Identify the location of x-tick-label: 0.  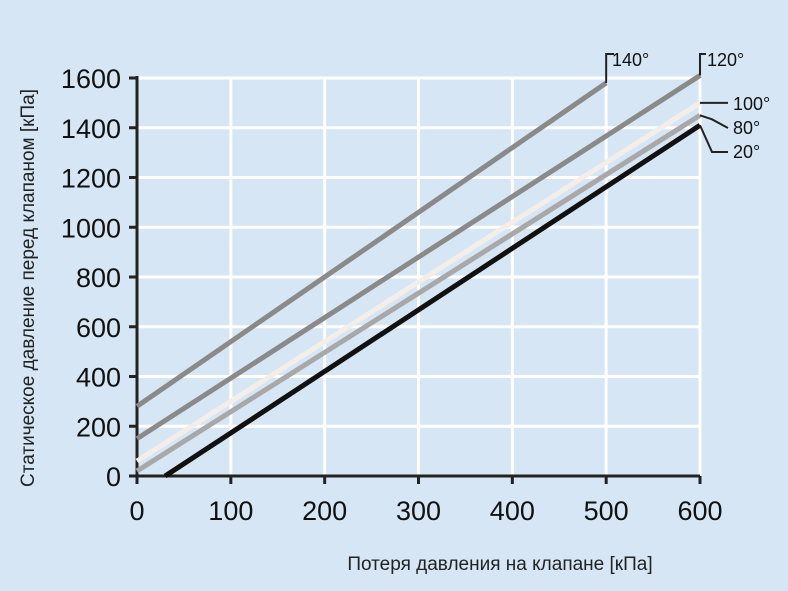
(136, 511).